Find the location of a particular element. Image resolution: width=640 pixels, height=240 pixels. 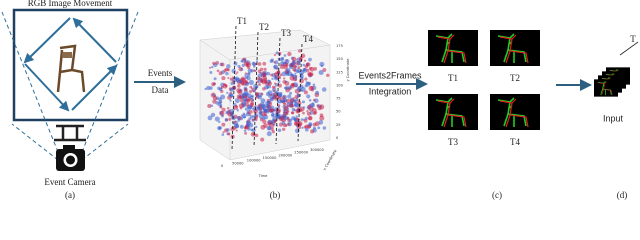

arrow-2: Events2Frames Integration is located at coordinates (392, 83).